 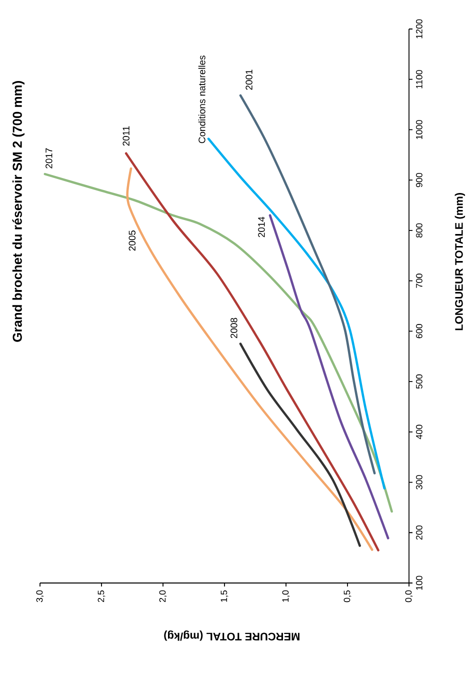 I want to click on x-axis-title: MERCURE TOTAL (mg/kg), so click(x=232, y=635).